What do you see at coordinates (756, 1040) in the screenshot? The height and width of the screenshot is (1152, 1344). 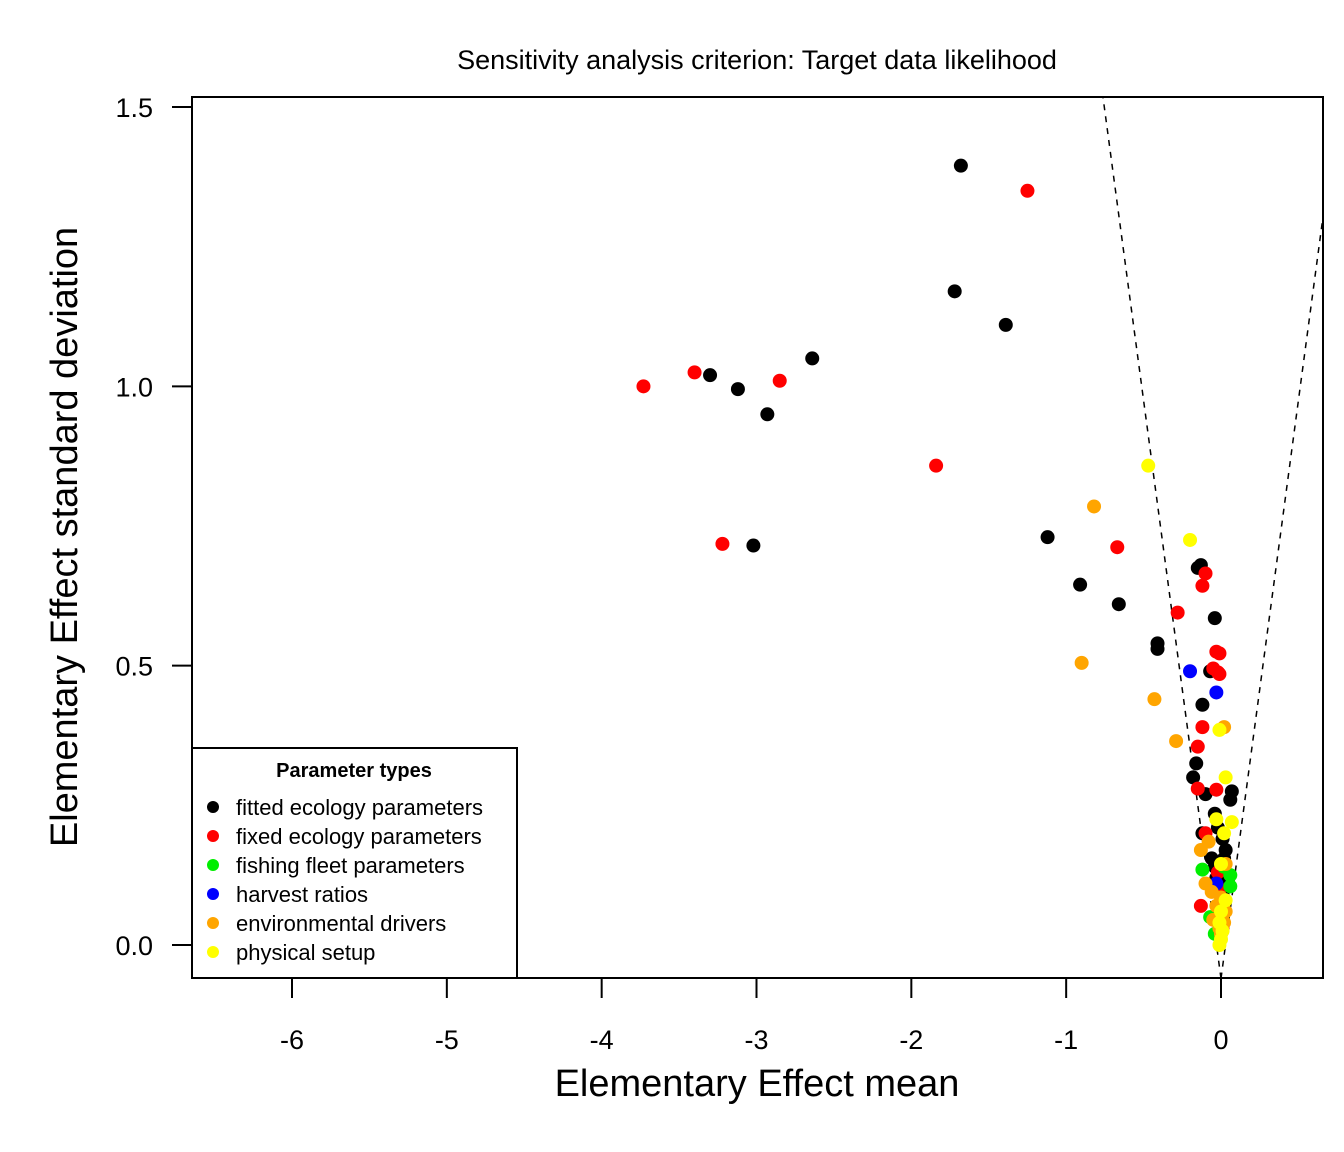 I see `x-tick-label: -3` at bounding box center [756, 1040].